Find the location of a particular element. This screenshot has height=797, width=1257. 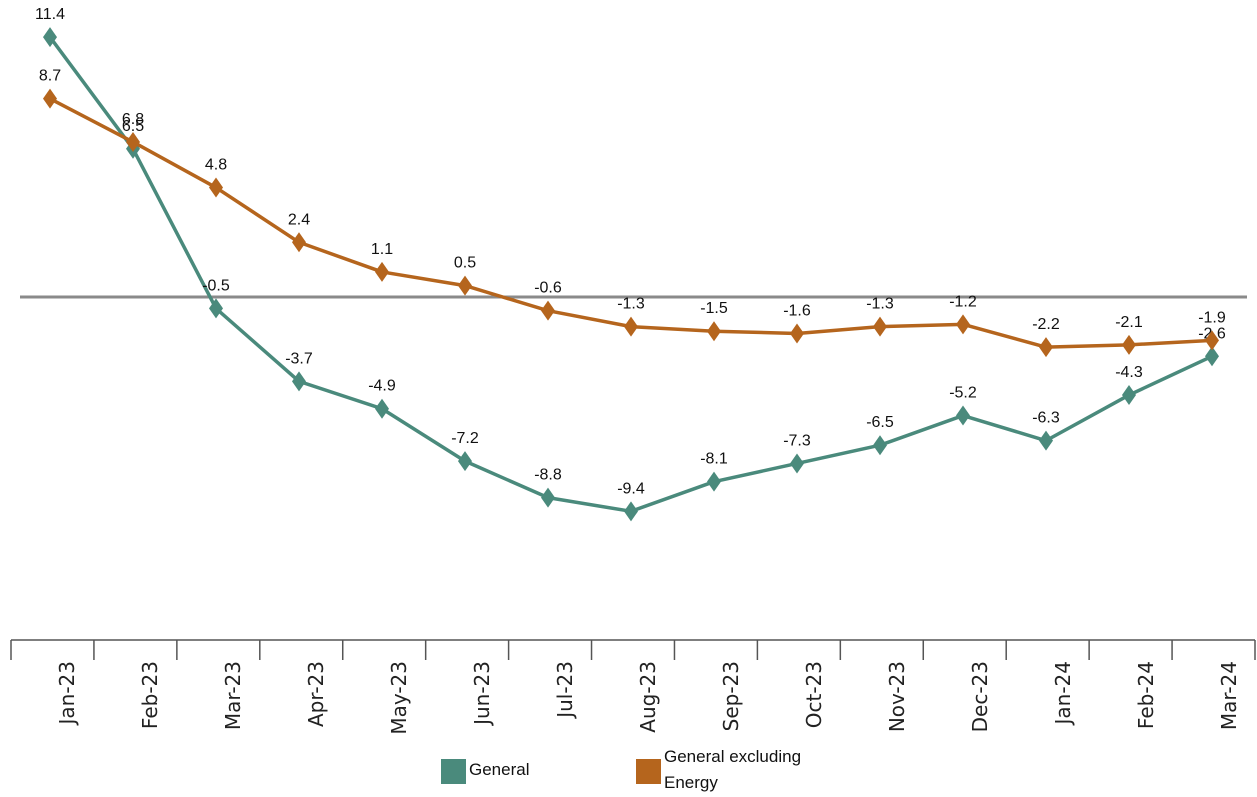

x-tick-label: Apr-23 is located at coordinates (316, 694).